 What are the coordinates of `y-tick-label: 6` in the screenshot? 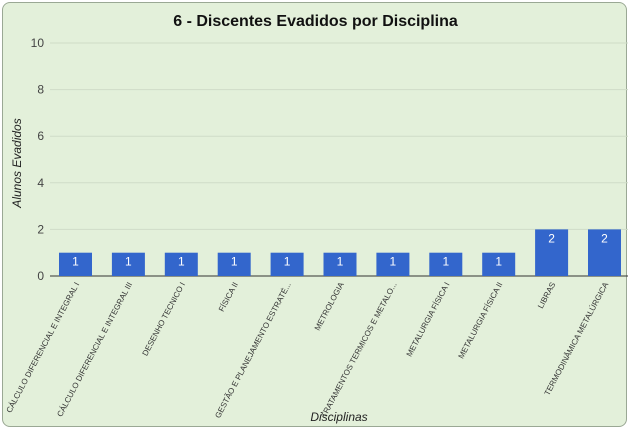 It's located at (40, 136).